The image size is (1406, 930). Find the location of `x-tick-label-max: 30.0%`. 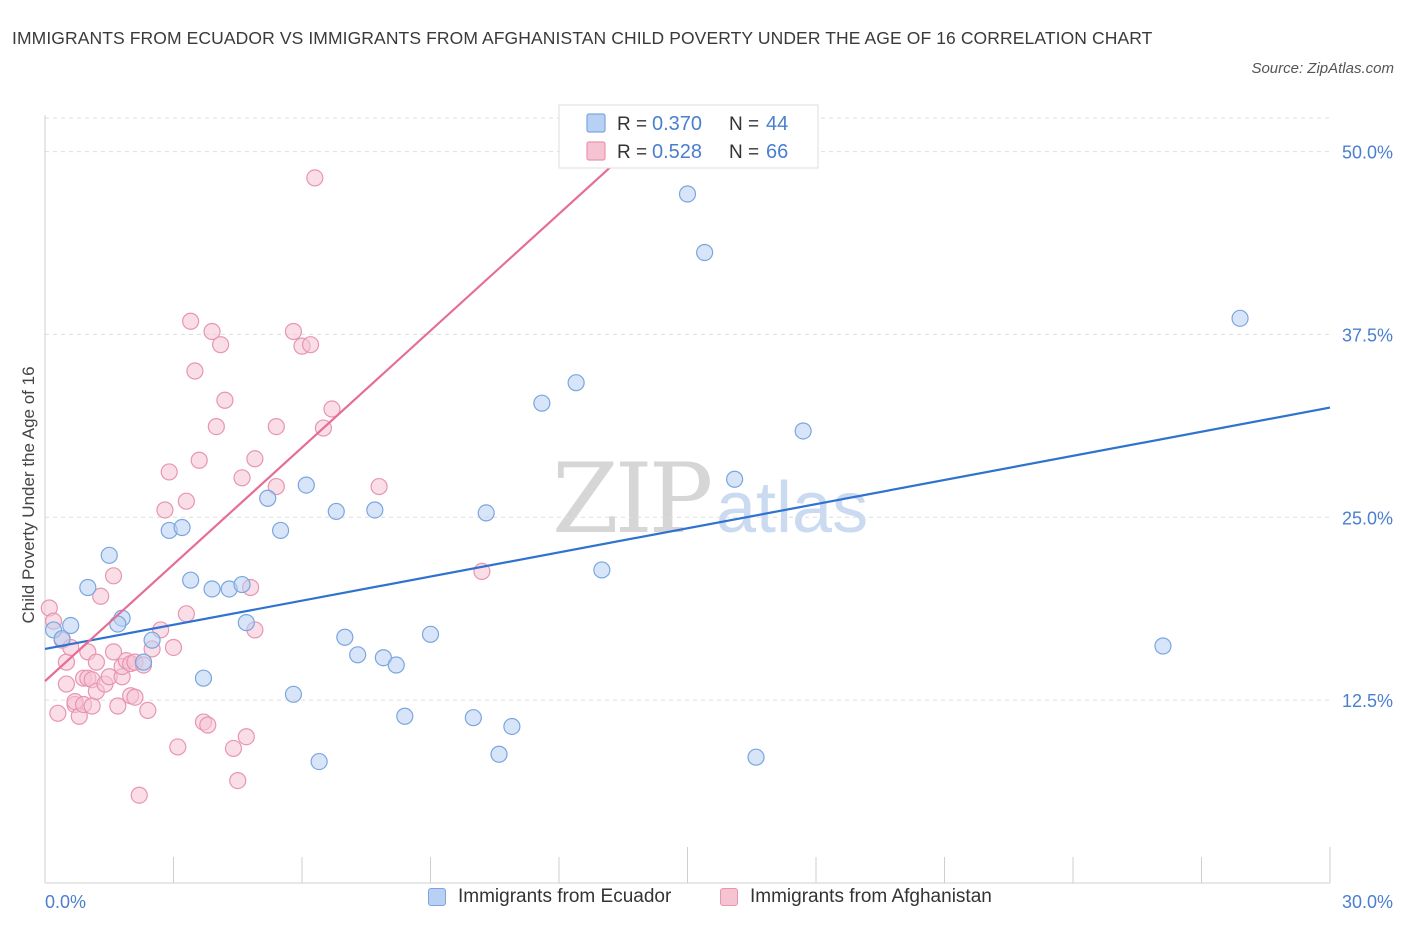

x-tick-label-max: 30.0% is located at coordinates (1367, 902).